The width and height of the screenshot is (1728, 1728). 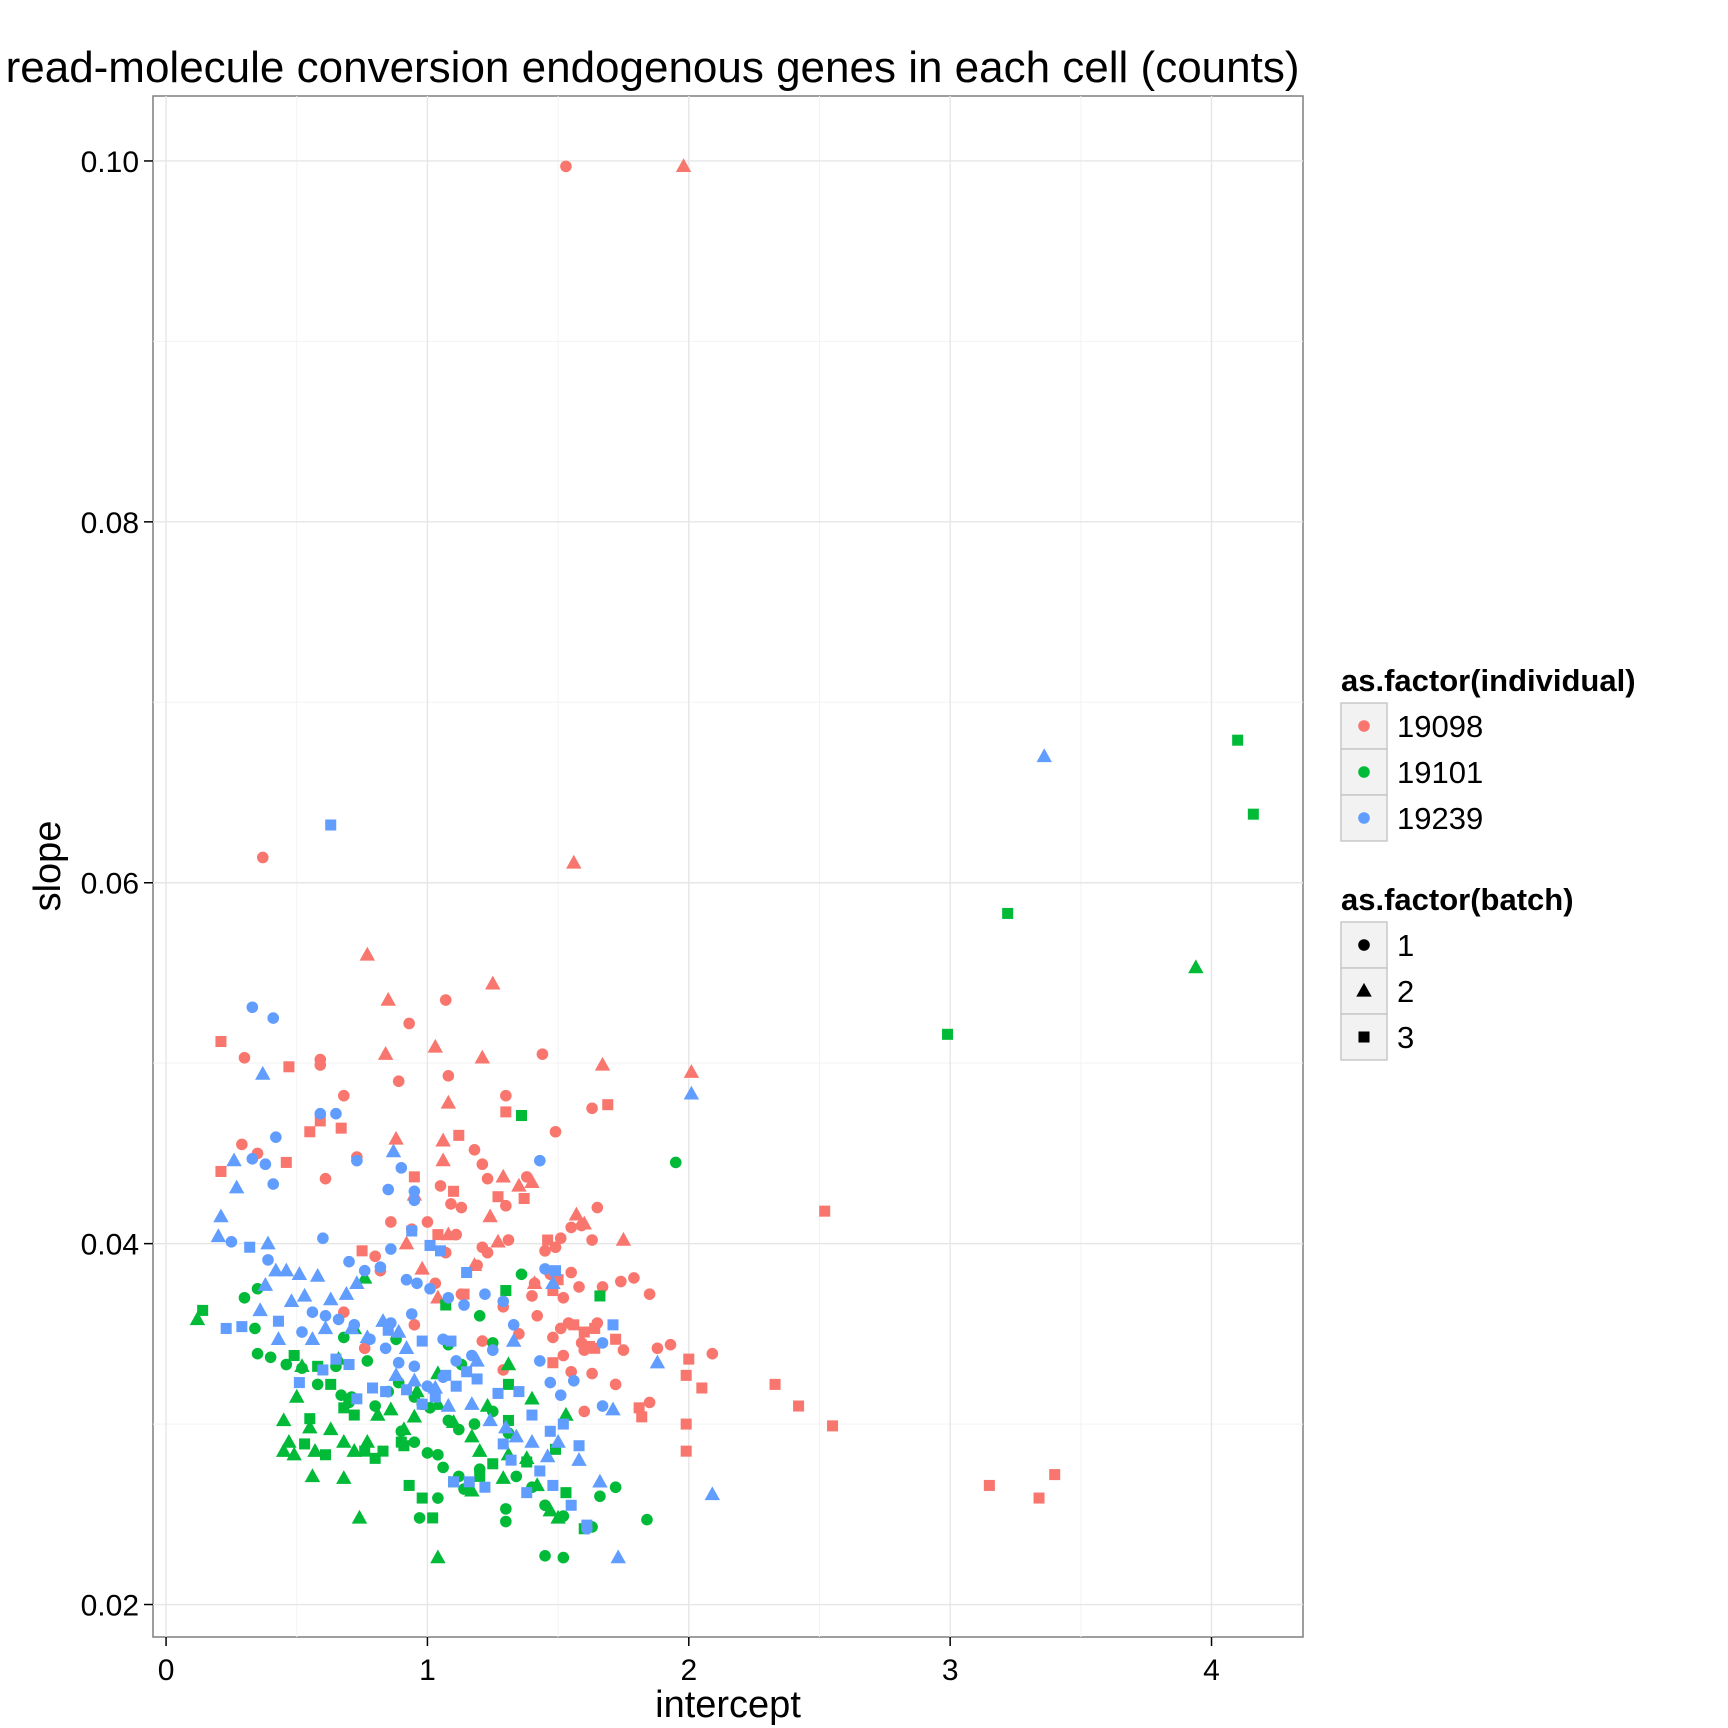 I want to click on legend-batch-title: as.factor(batch), so click(x=1457, y=899).